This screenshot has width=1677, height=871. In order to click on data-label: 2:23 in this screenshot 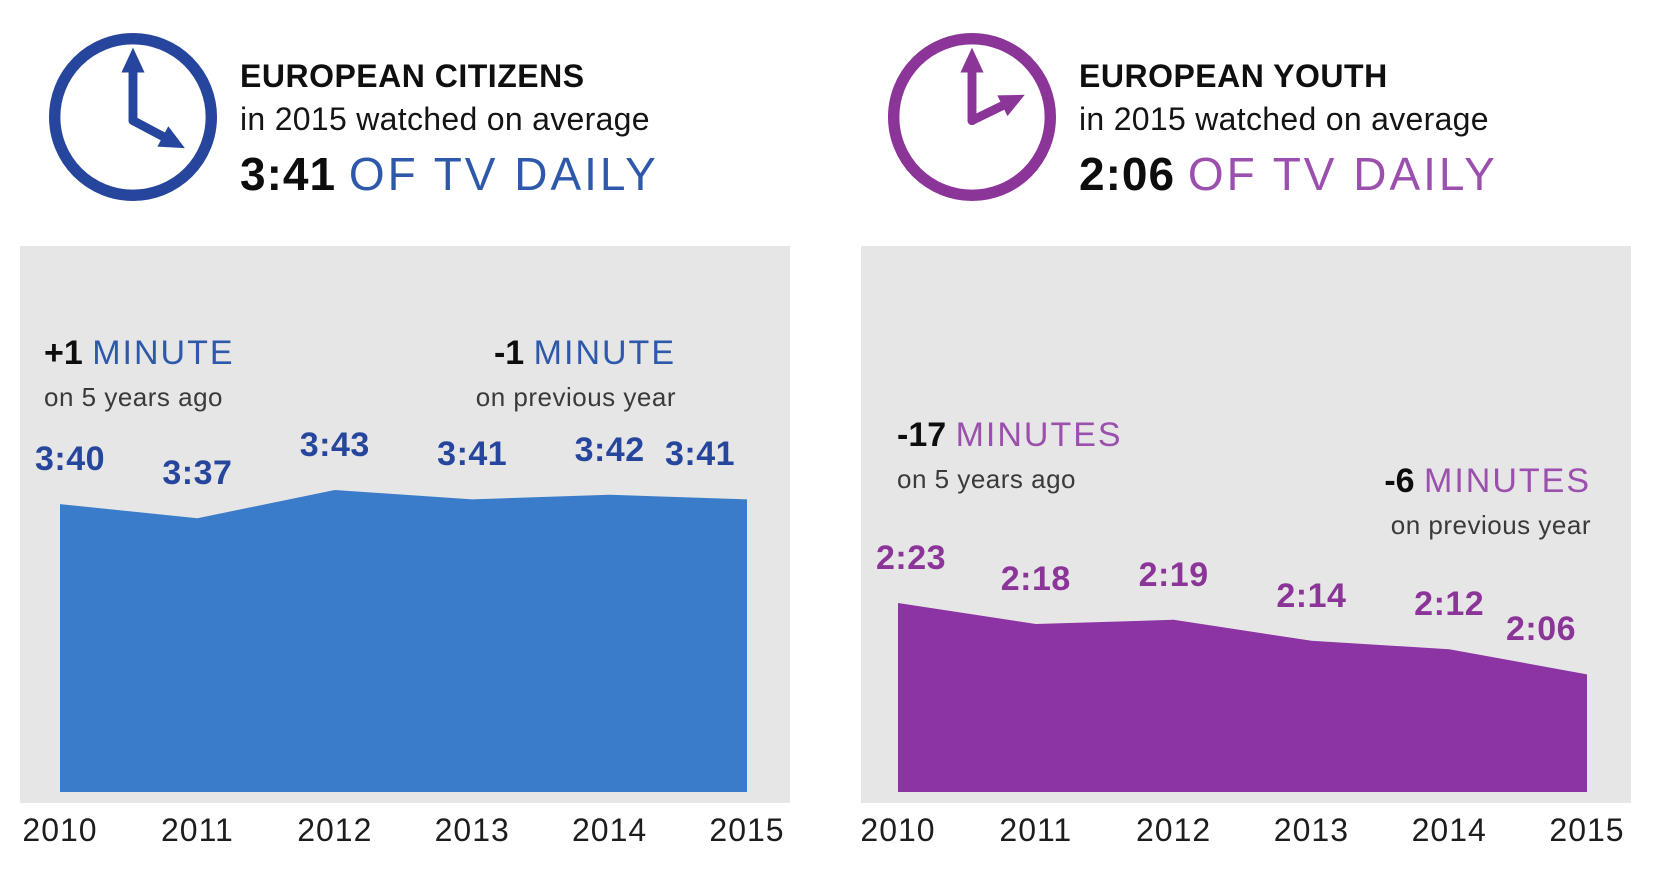, I will do `click(911, 558)`.